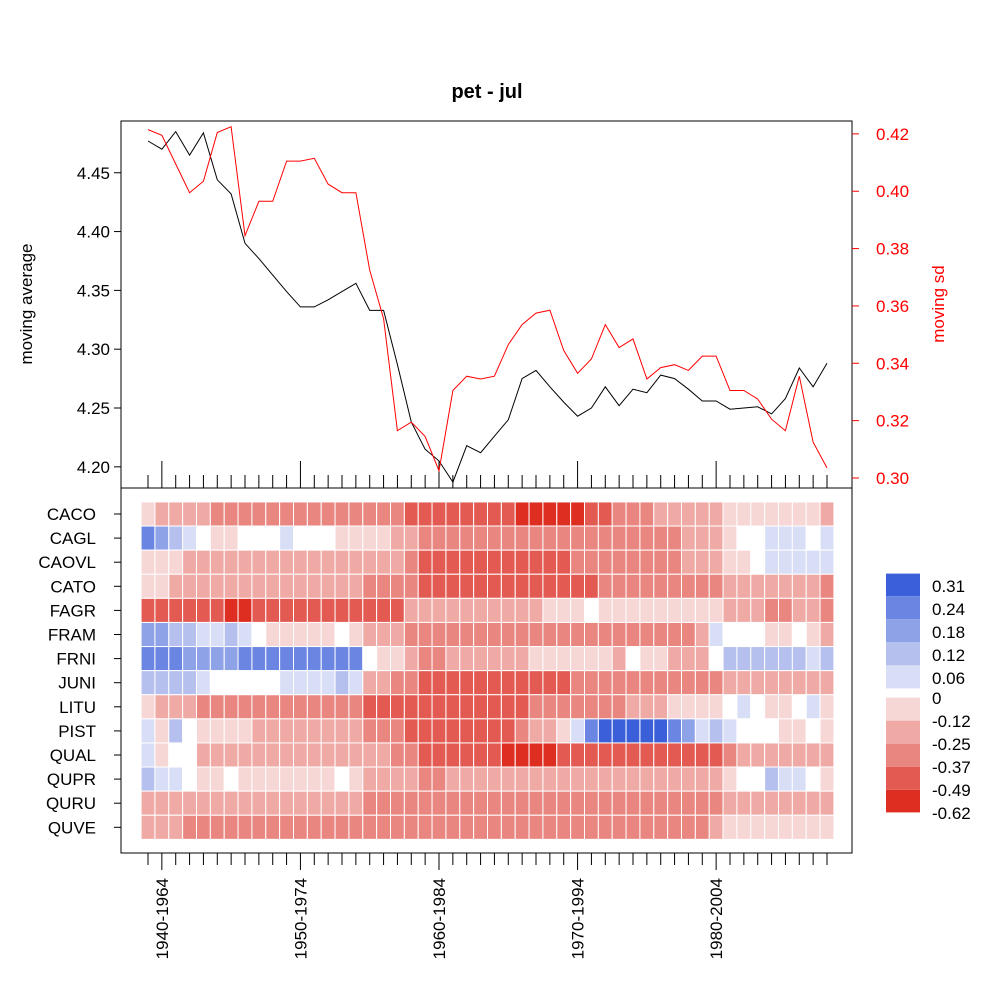 This screenshot has width=998, height=998. Describe the element at coordinates (951, 767) in the screenshot. I see `legend-label: -0.37` at that location.